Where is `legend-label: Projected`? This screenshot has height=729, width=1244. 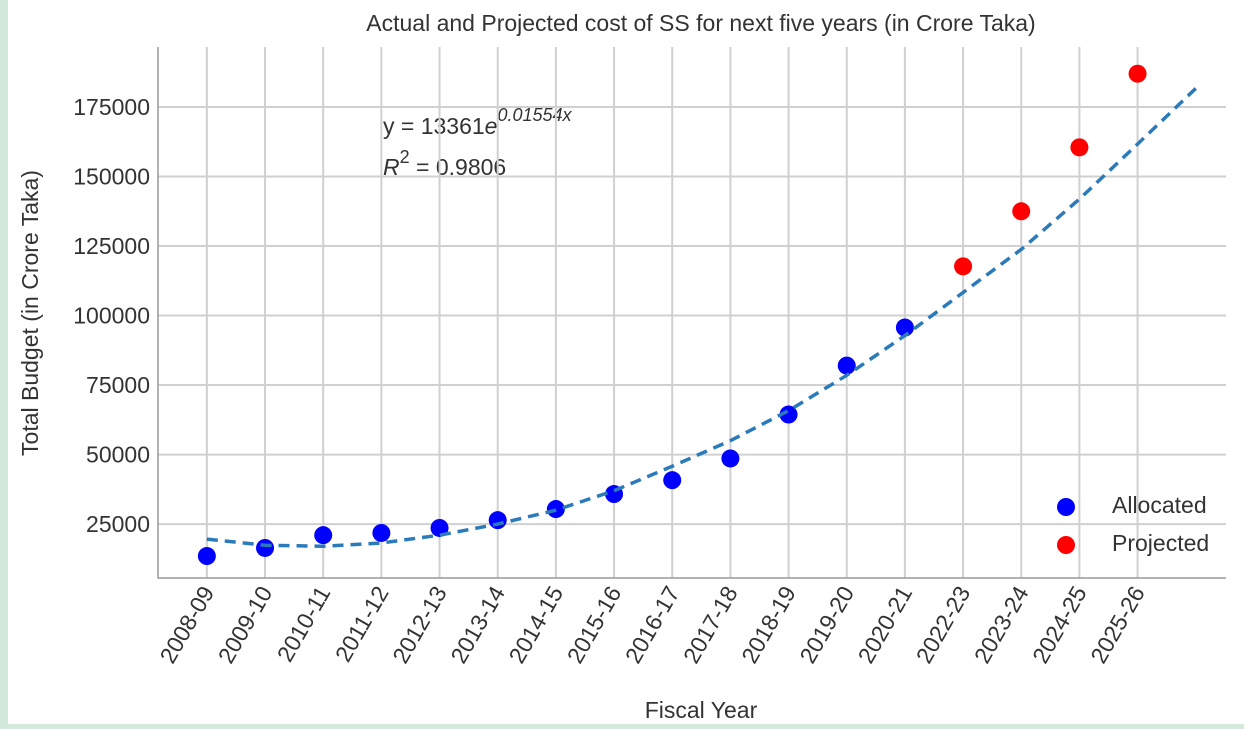 legend-label: Projected is located at coordinates (1160, 543).